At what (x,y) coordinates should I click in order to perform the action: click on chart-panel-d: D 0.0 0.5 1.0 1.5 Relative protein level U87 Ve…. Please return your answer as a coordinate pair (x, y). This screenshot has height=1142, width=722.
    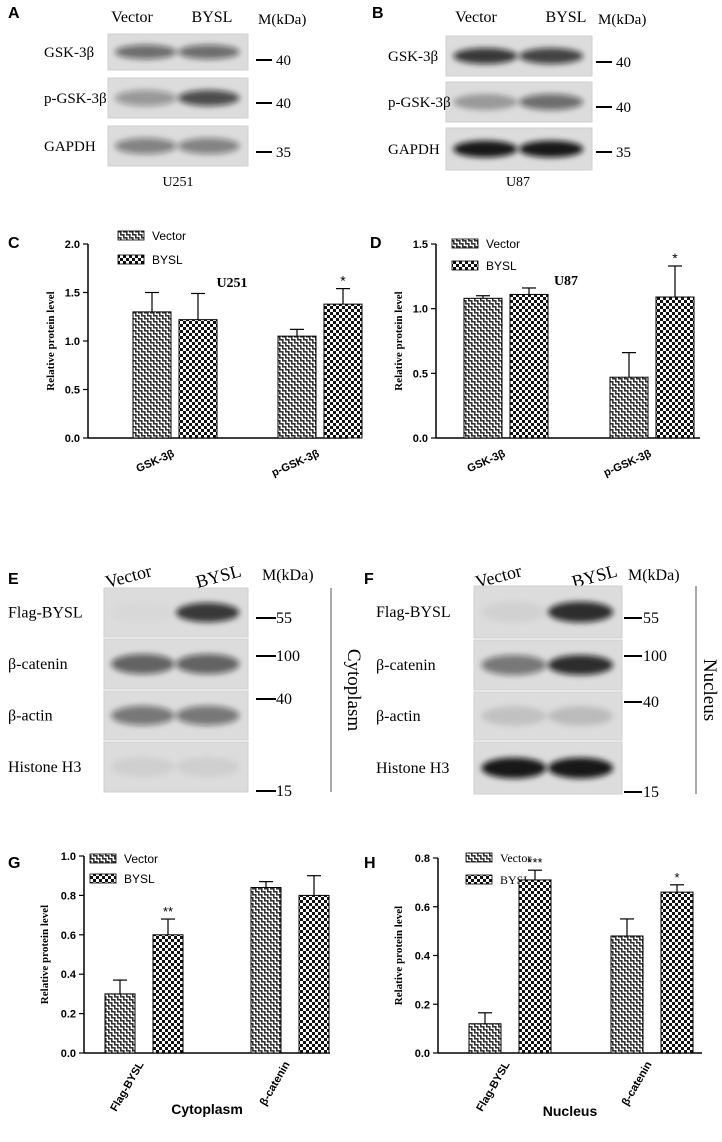
    Looking at the image, I should click on (535, 357).